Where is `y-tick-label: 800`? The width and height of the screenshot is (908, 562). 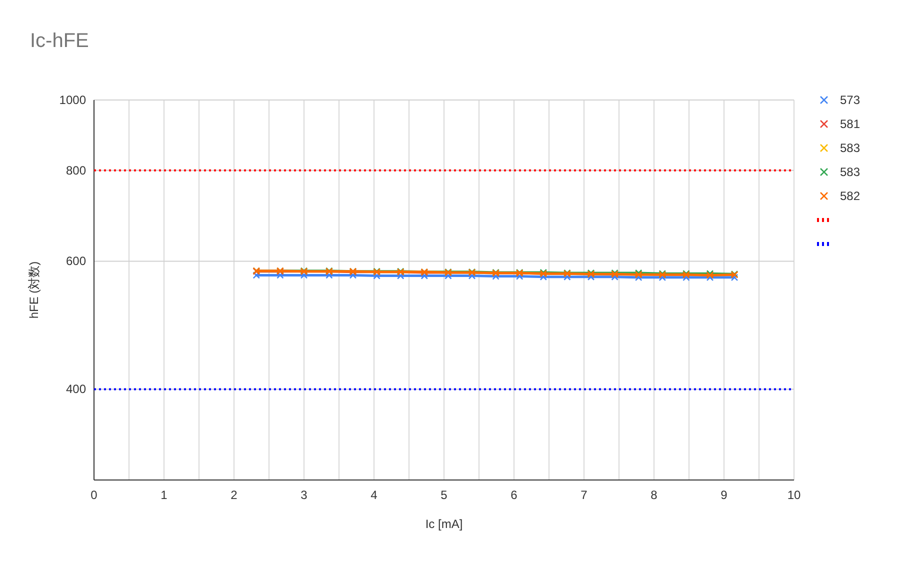 y-tick-label: 800 is located at coordinates (76, 170).